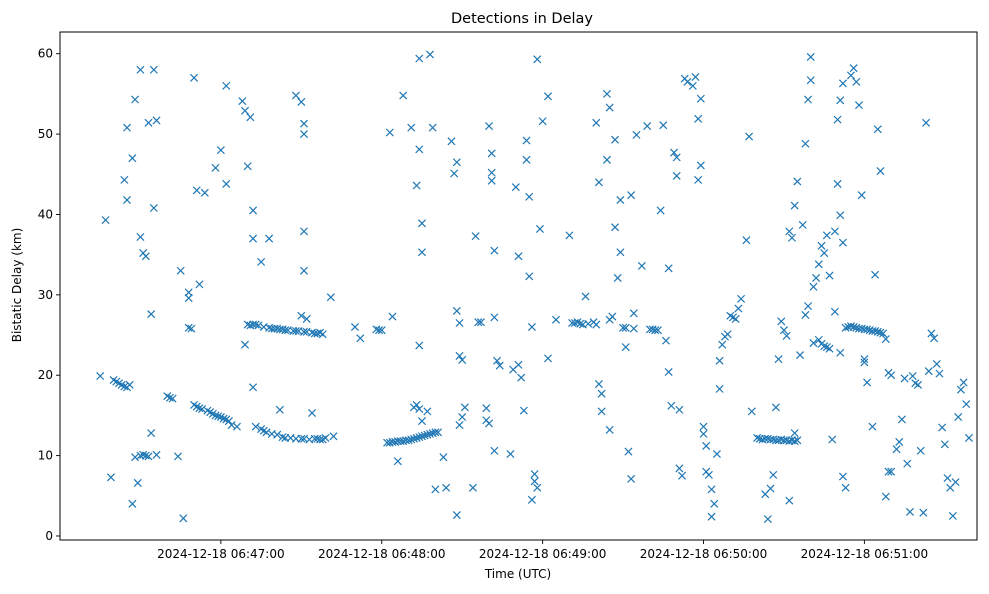 This screenshot has height=594, width=989. Describe the element at coordinates (864, 554) in the screenshot. I see `x-tick-label: 2024-12-18 06:51:00` at that location.